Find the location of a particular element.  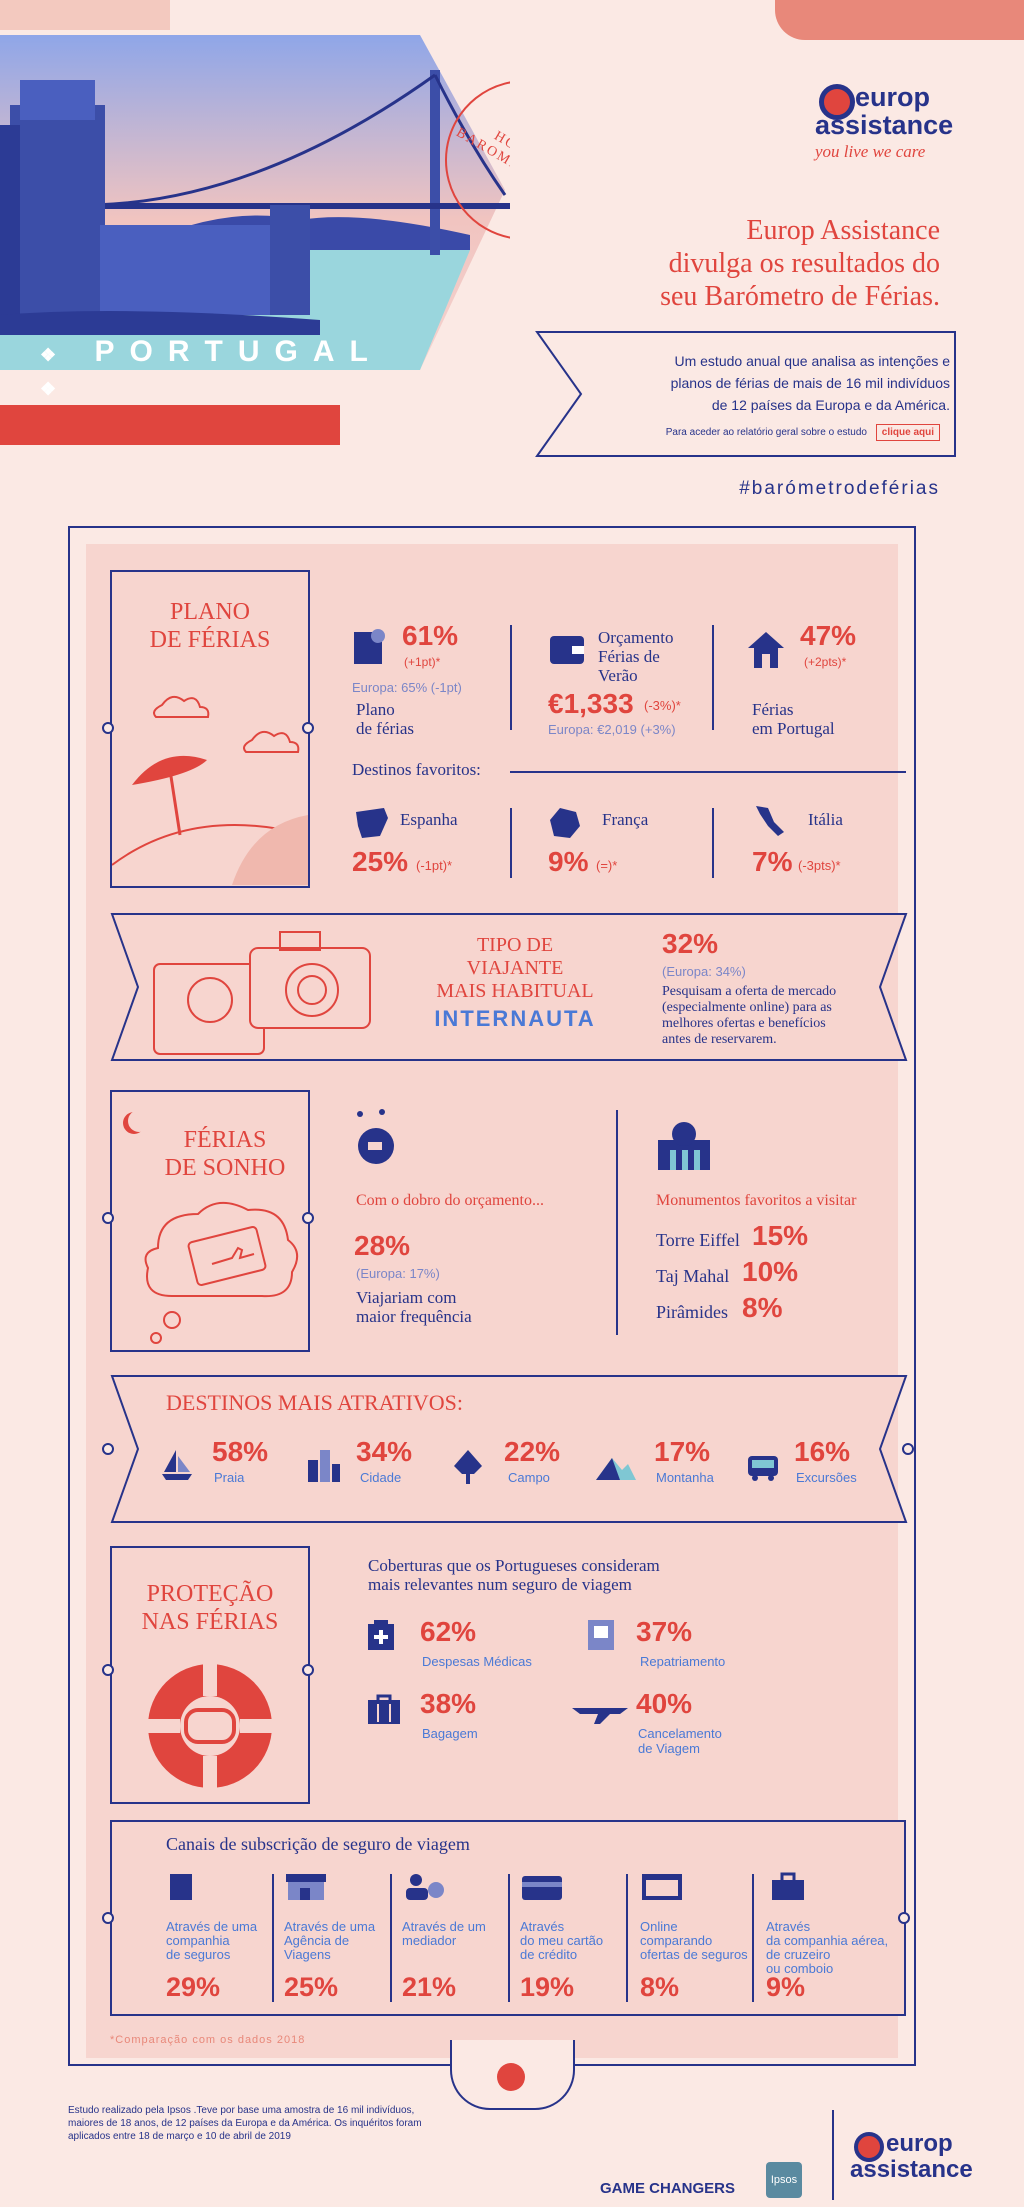

destino-delta-spain: (-1pt)* is located at coordinates (434, 865).